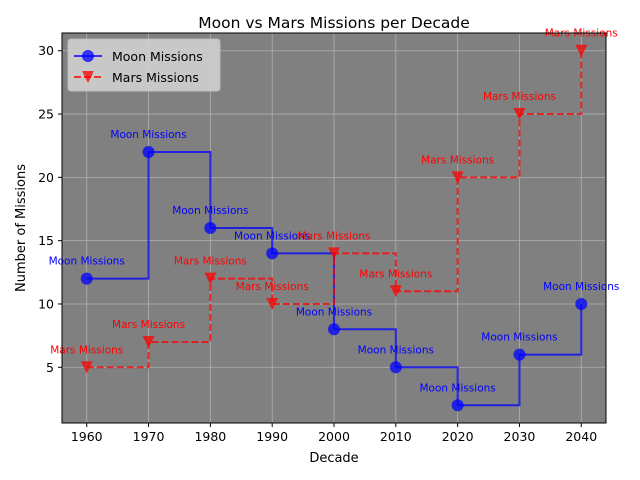 This screenshot has height=480, width=640. Describe the element at coordinates (149, 436) in the screenshot. I see `x-tick-label: 1970` at that location.